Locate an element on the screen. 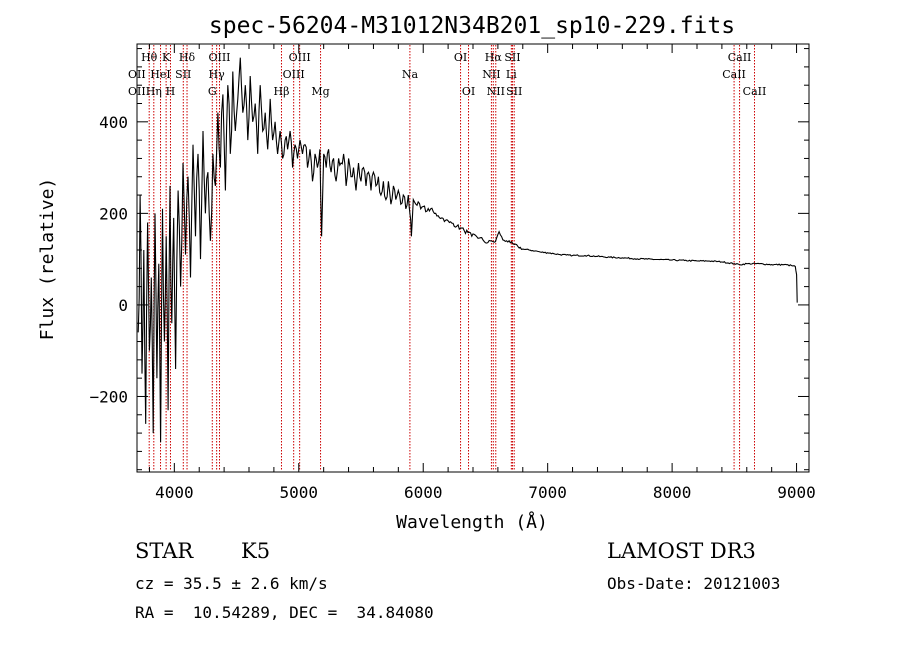 The image size is (900, 649). x-tick-label: 7000 is located at coordinates (547, 492).